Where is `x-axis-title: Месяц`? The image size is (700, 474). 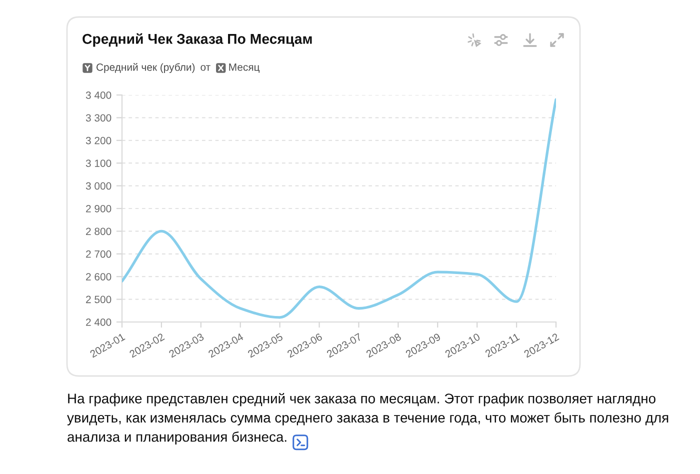 x-axis-title: Месяц is located at coordinates (244, 68).